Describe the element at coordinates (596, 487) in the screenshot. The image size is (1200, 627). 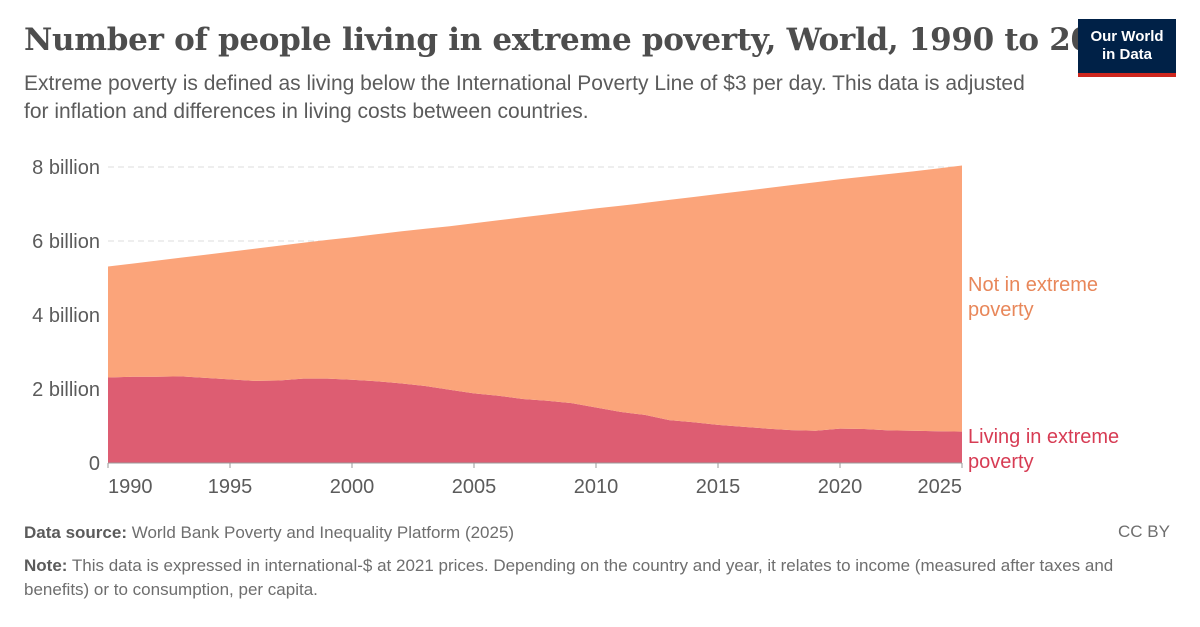
I see `x-tick-label: 2010` at that location.